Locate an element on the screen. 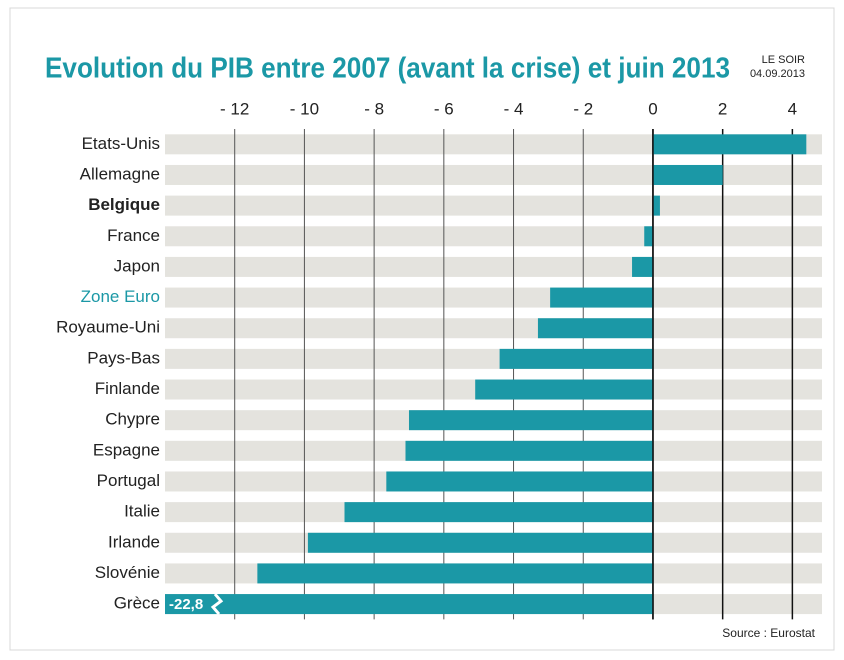 This screenshot has height=660, width=844. y-tick-label: Espagne is located at coordinates (126, 449).